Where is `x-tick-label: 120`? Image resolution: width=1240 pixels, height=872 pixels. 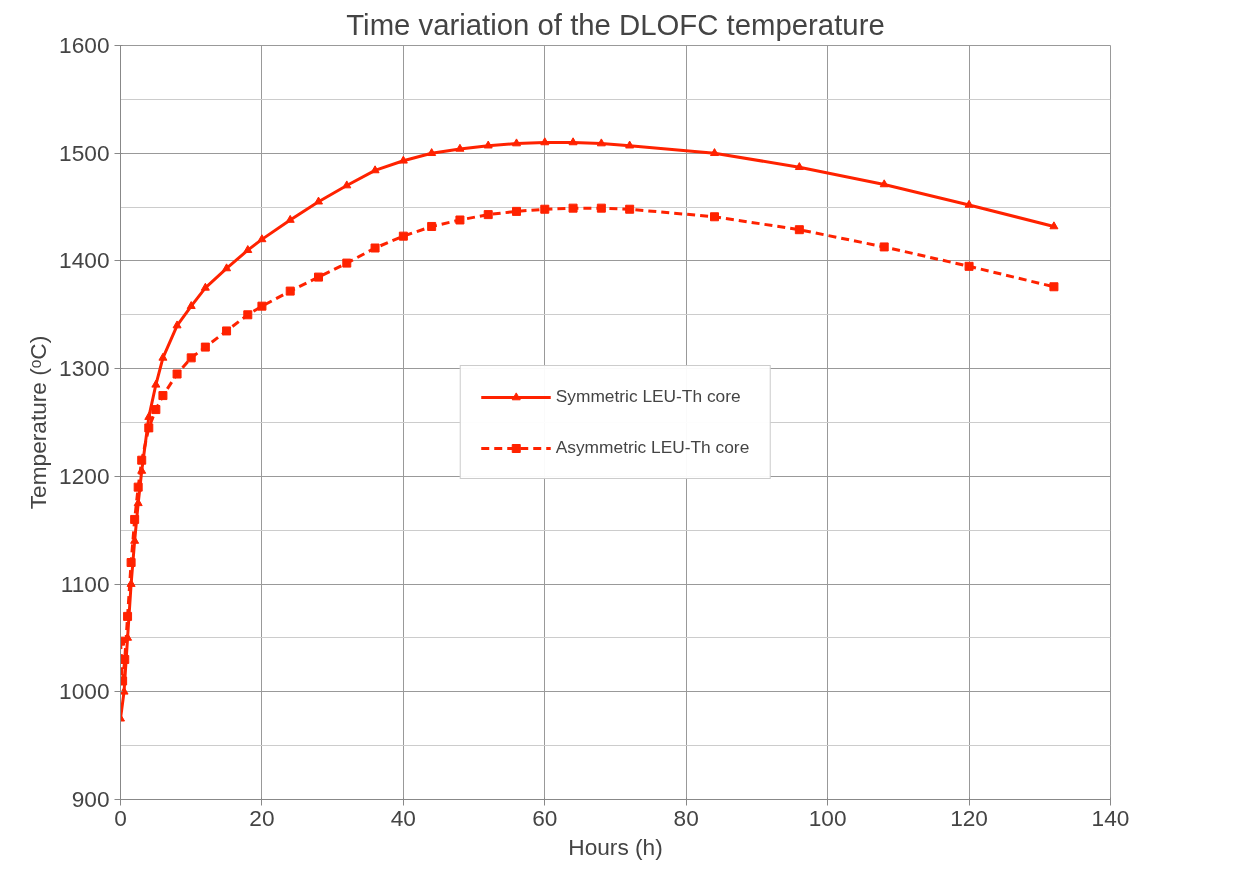
x-tick-label: 120 is located at coordinates (969, 817).